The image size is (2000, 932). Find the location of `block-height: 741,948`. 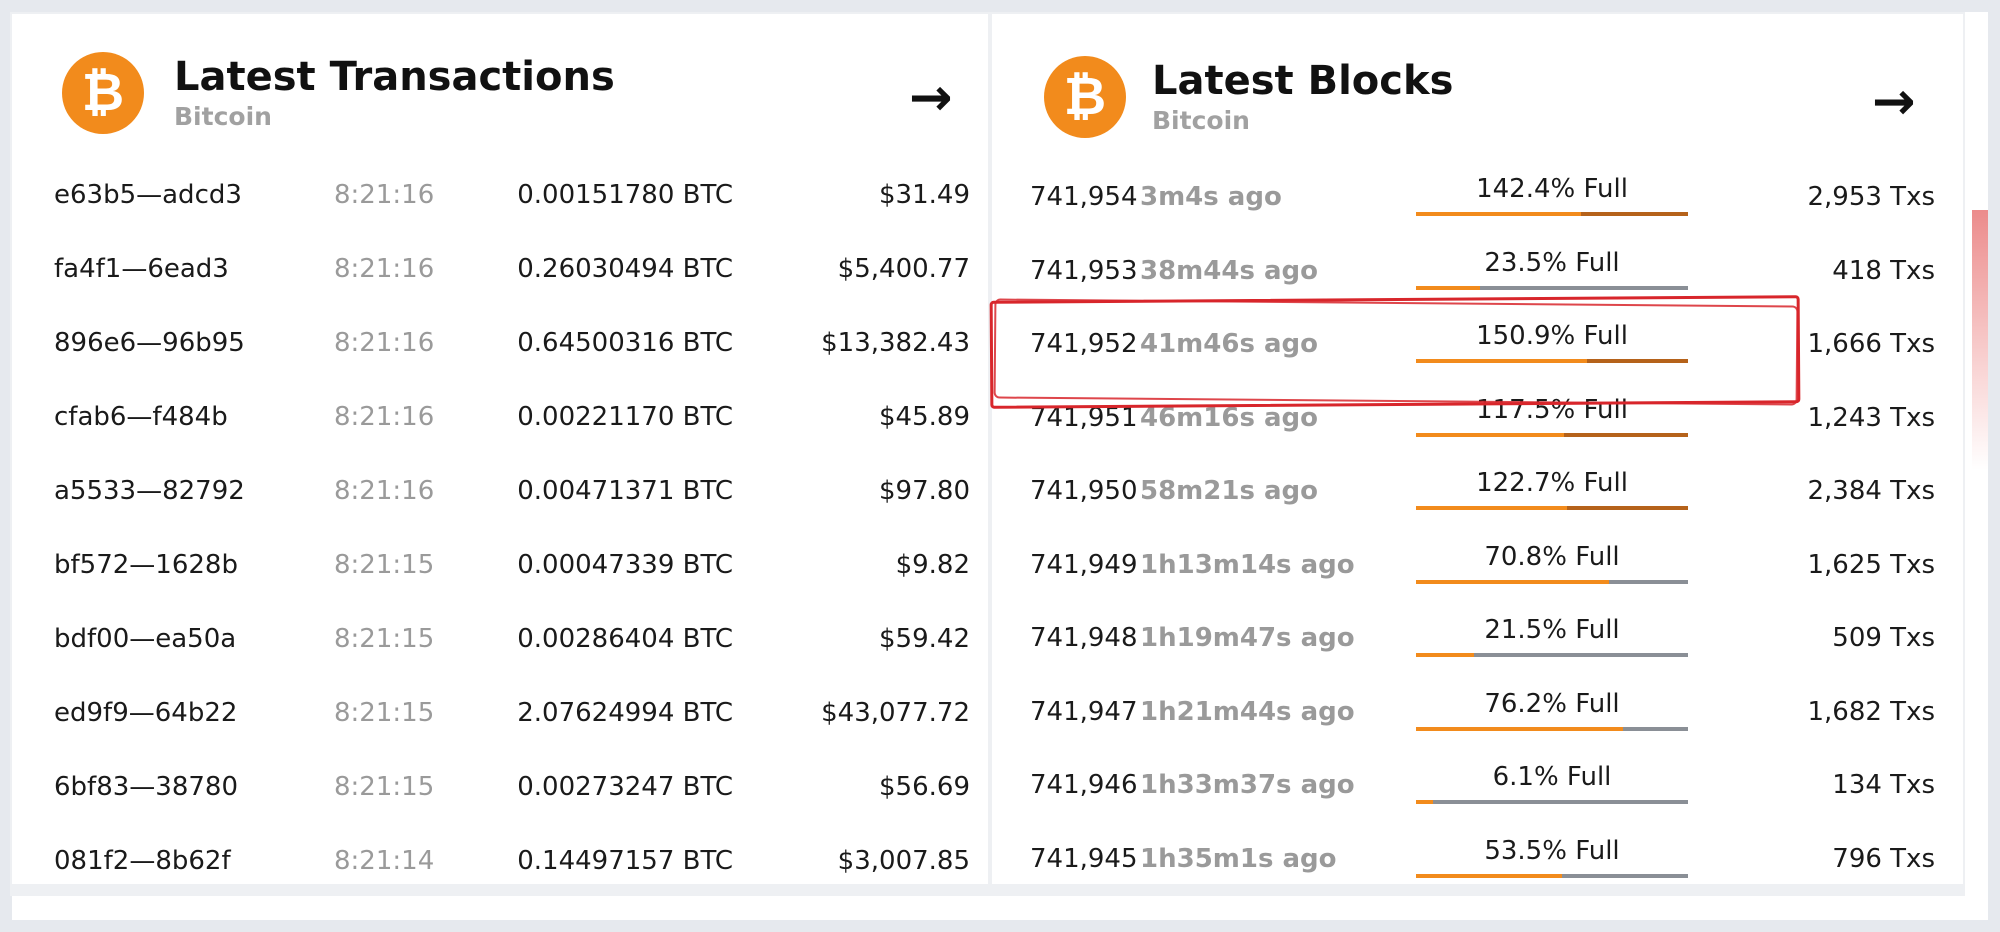

block-height: 741,948 is located at coordinates (1084, 638).